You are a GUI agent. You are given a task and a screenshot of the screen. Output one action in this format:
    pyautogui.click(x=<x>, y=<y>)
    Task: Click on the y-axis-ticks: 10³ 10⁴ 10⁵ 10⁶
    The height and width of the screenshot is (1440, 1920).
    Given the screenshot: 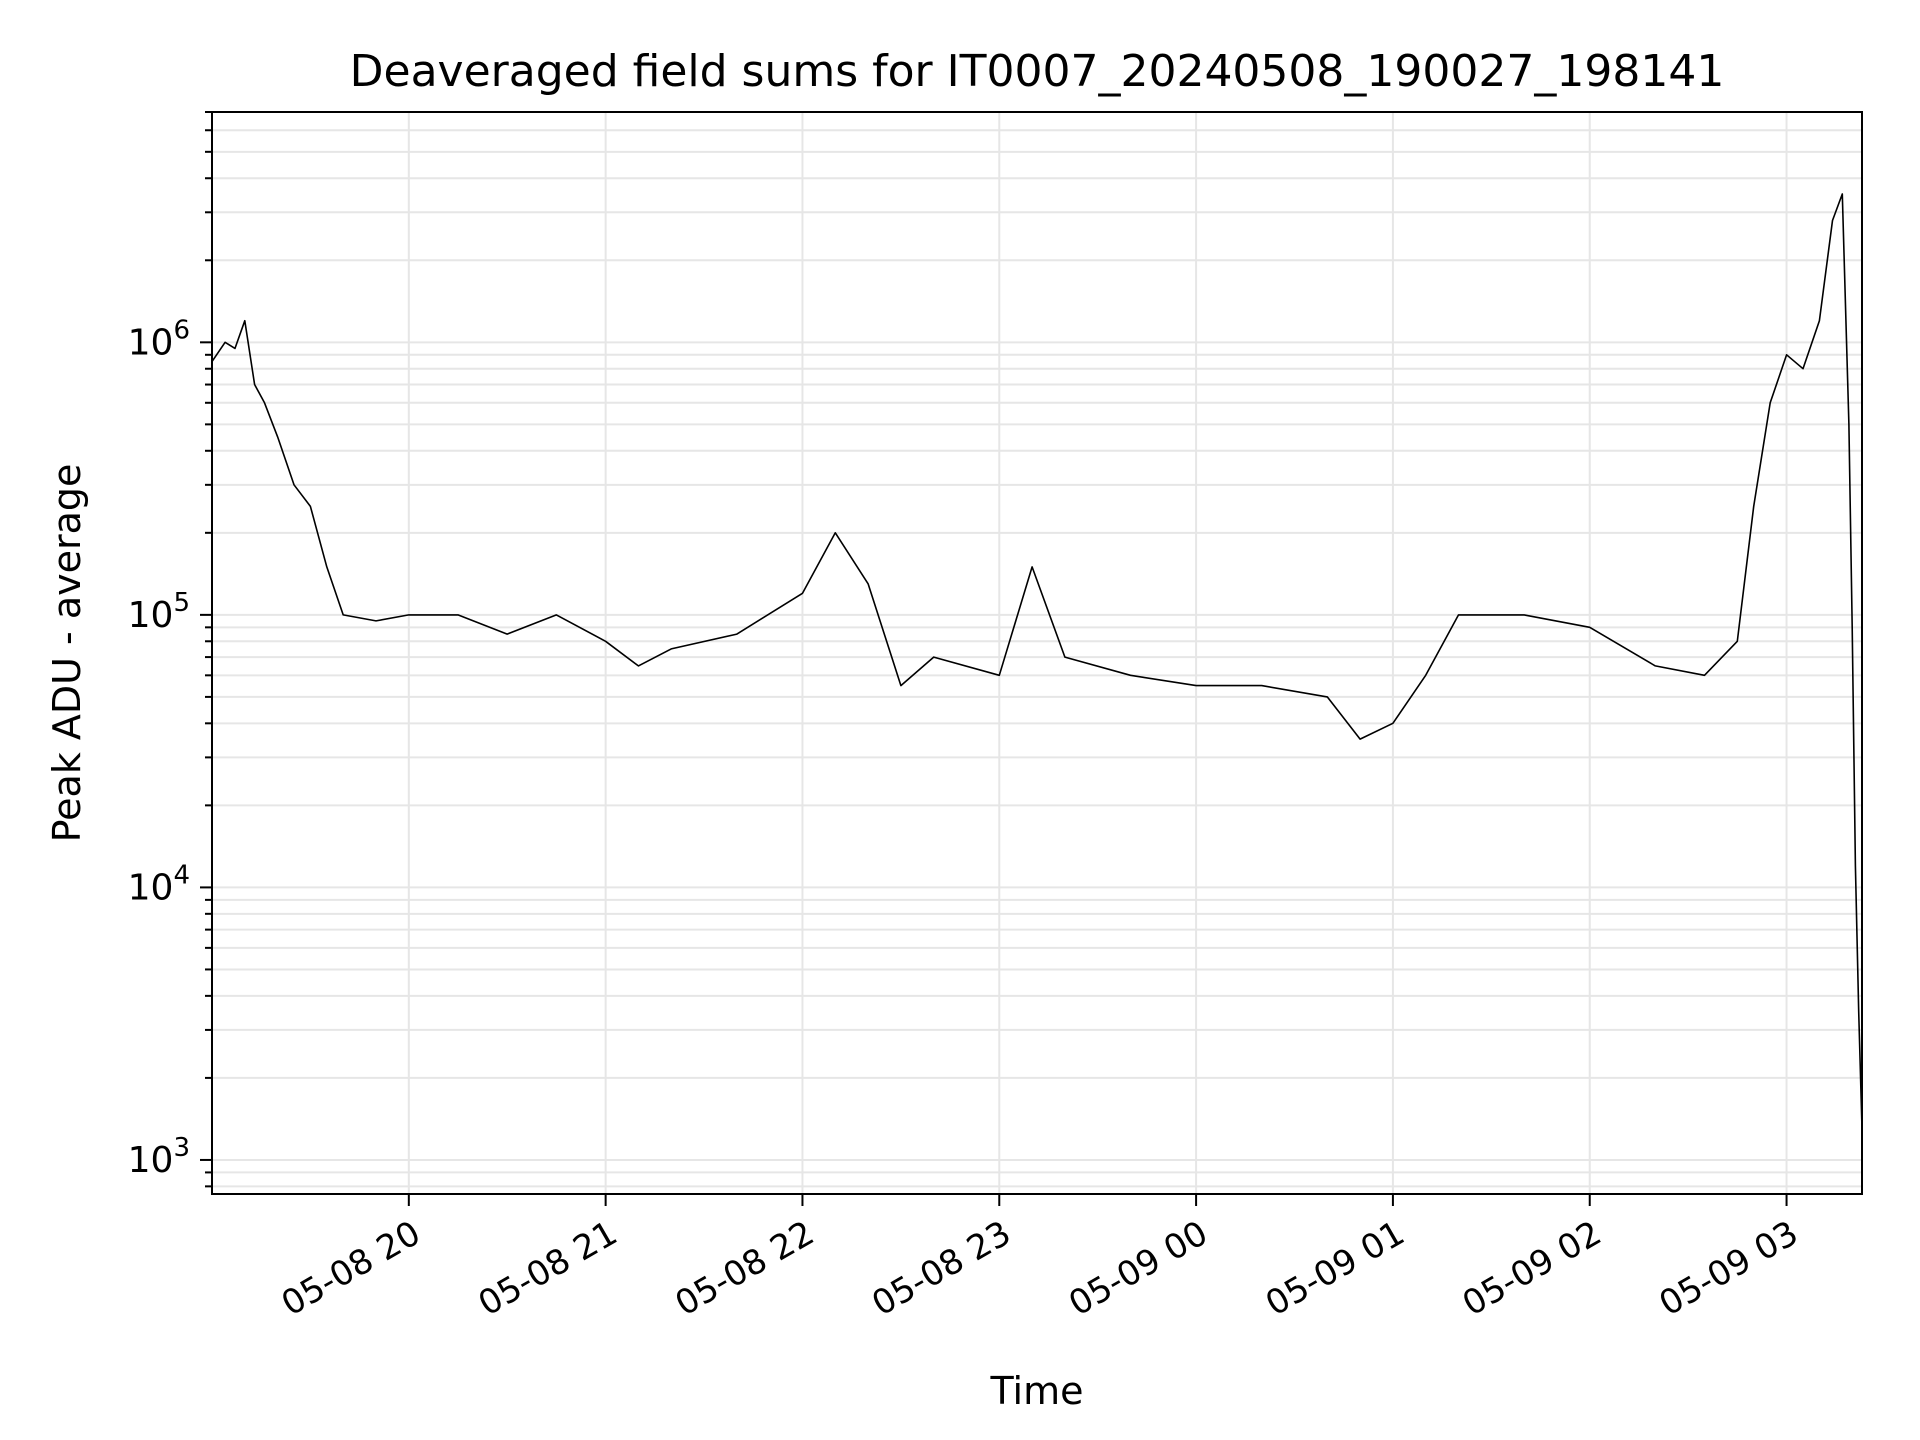 What is the action you would take?
    pyautogui.click(x=170, y=649)
    